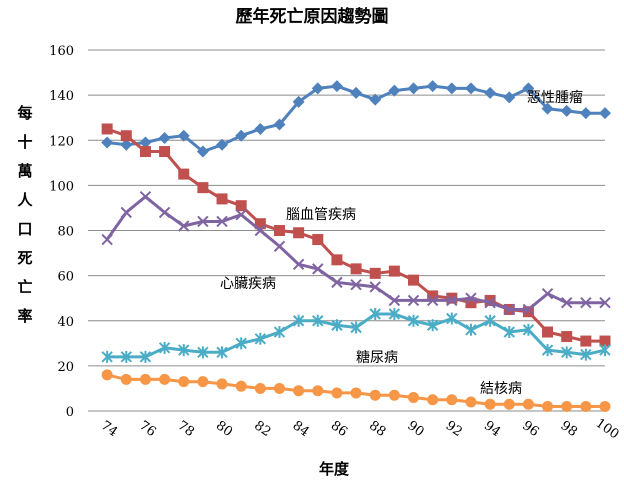  I want to click on x-tick-label: 82, so click(262, 429).